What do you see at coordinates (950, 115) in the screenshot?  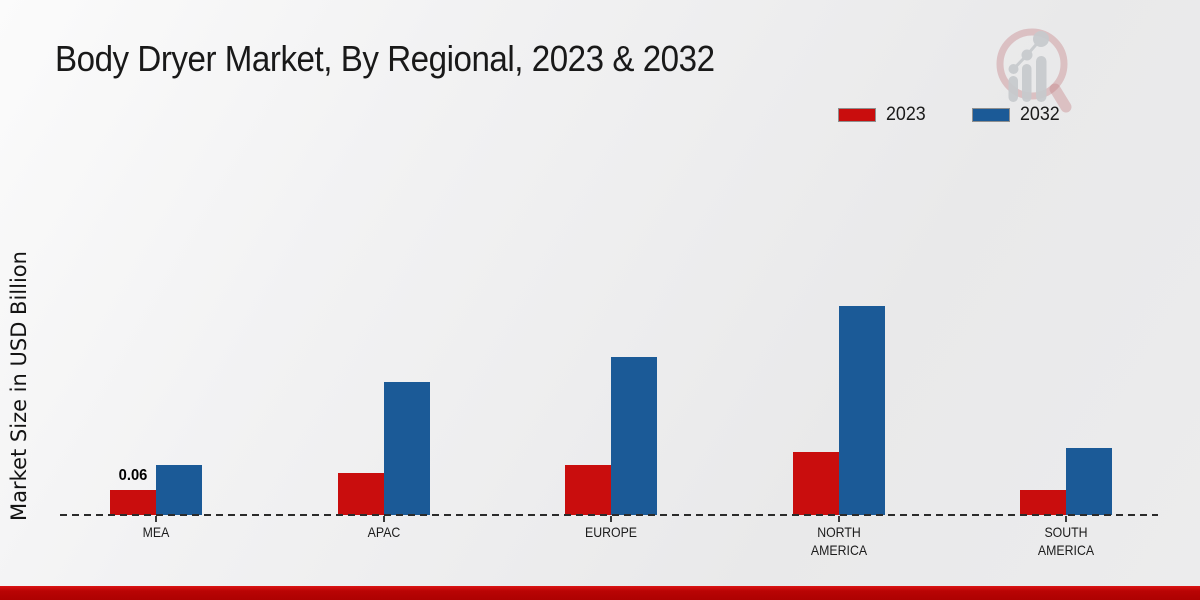 I see `legend: 2023 2032` at bounding box center [950, 115].